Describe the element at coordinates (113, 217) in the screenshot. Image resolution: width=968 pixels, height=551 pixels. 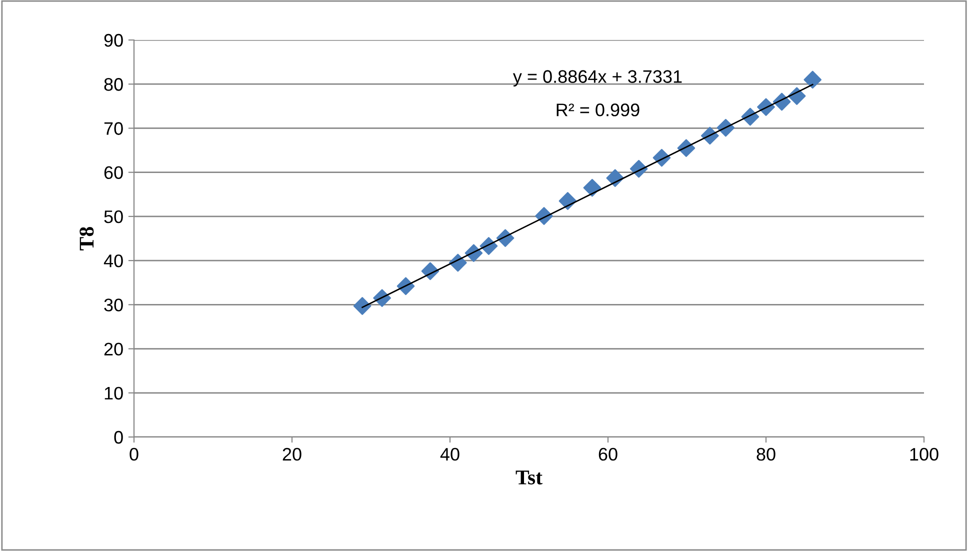
I see `y-tick-label: 50` at that location.